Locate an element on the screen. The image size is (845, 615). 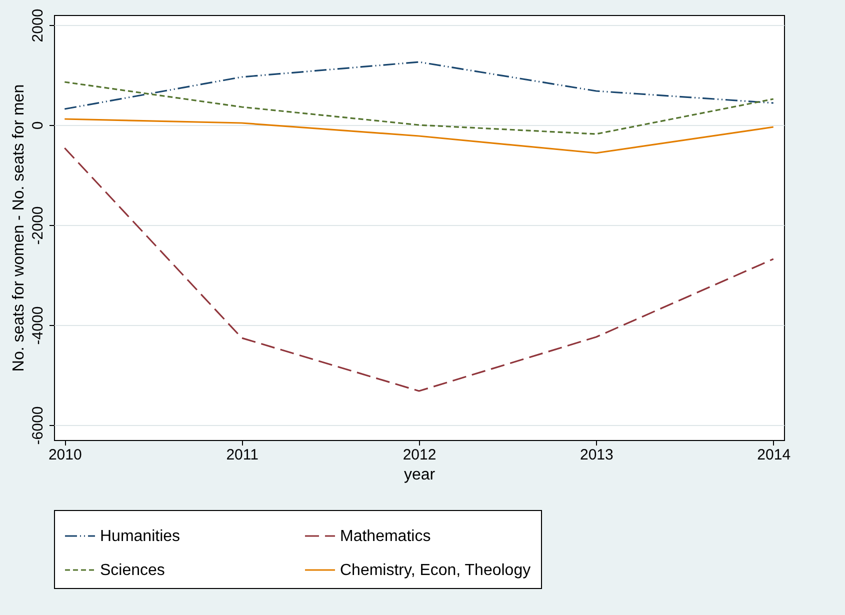
y-tick-label: -4000 is located at coordinates (38, 325).